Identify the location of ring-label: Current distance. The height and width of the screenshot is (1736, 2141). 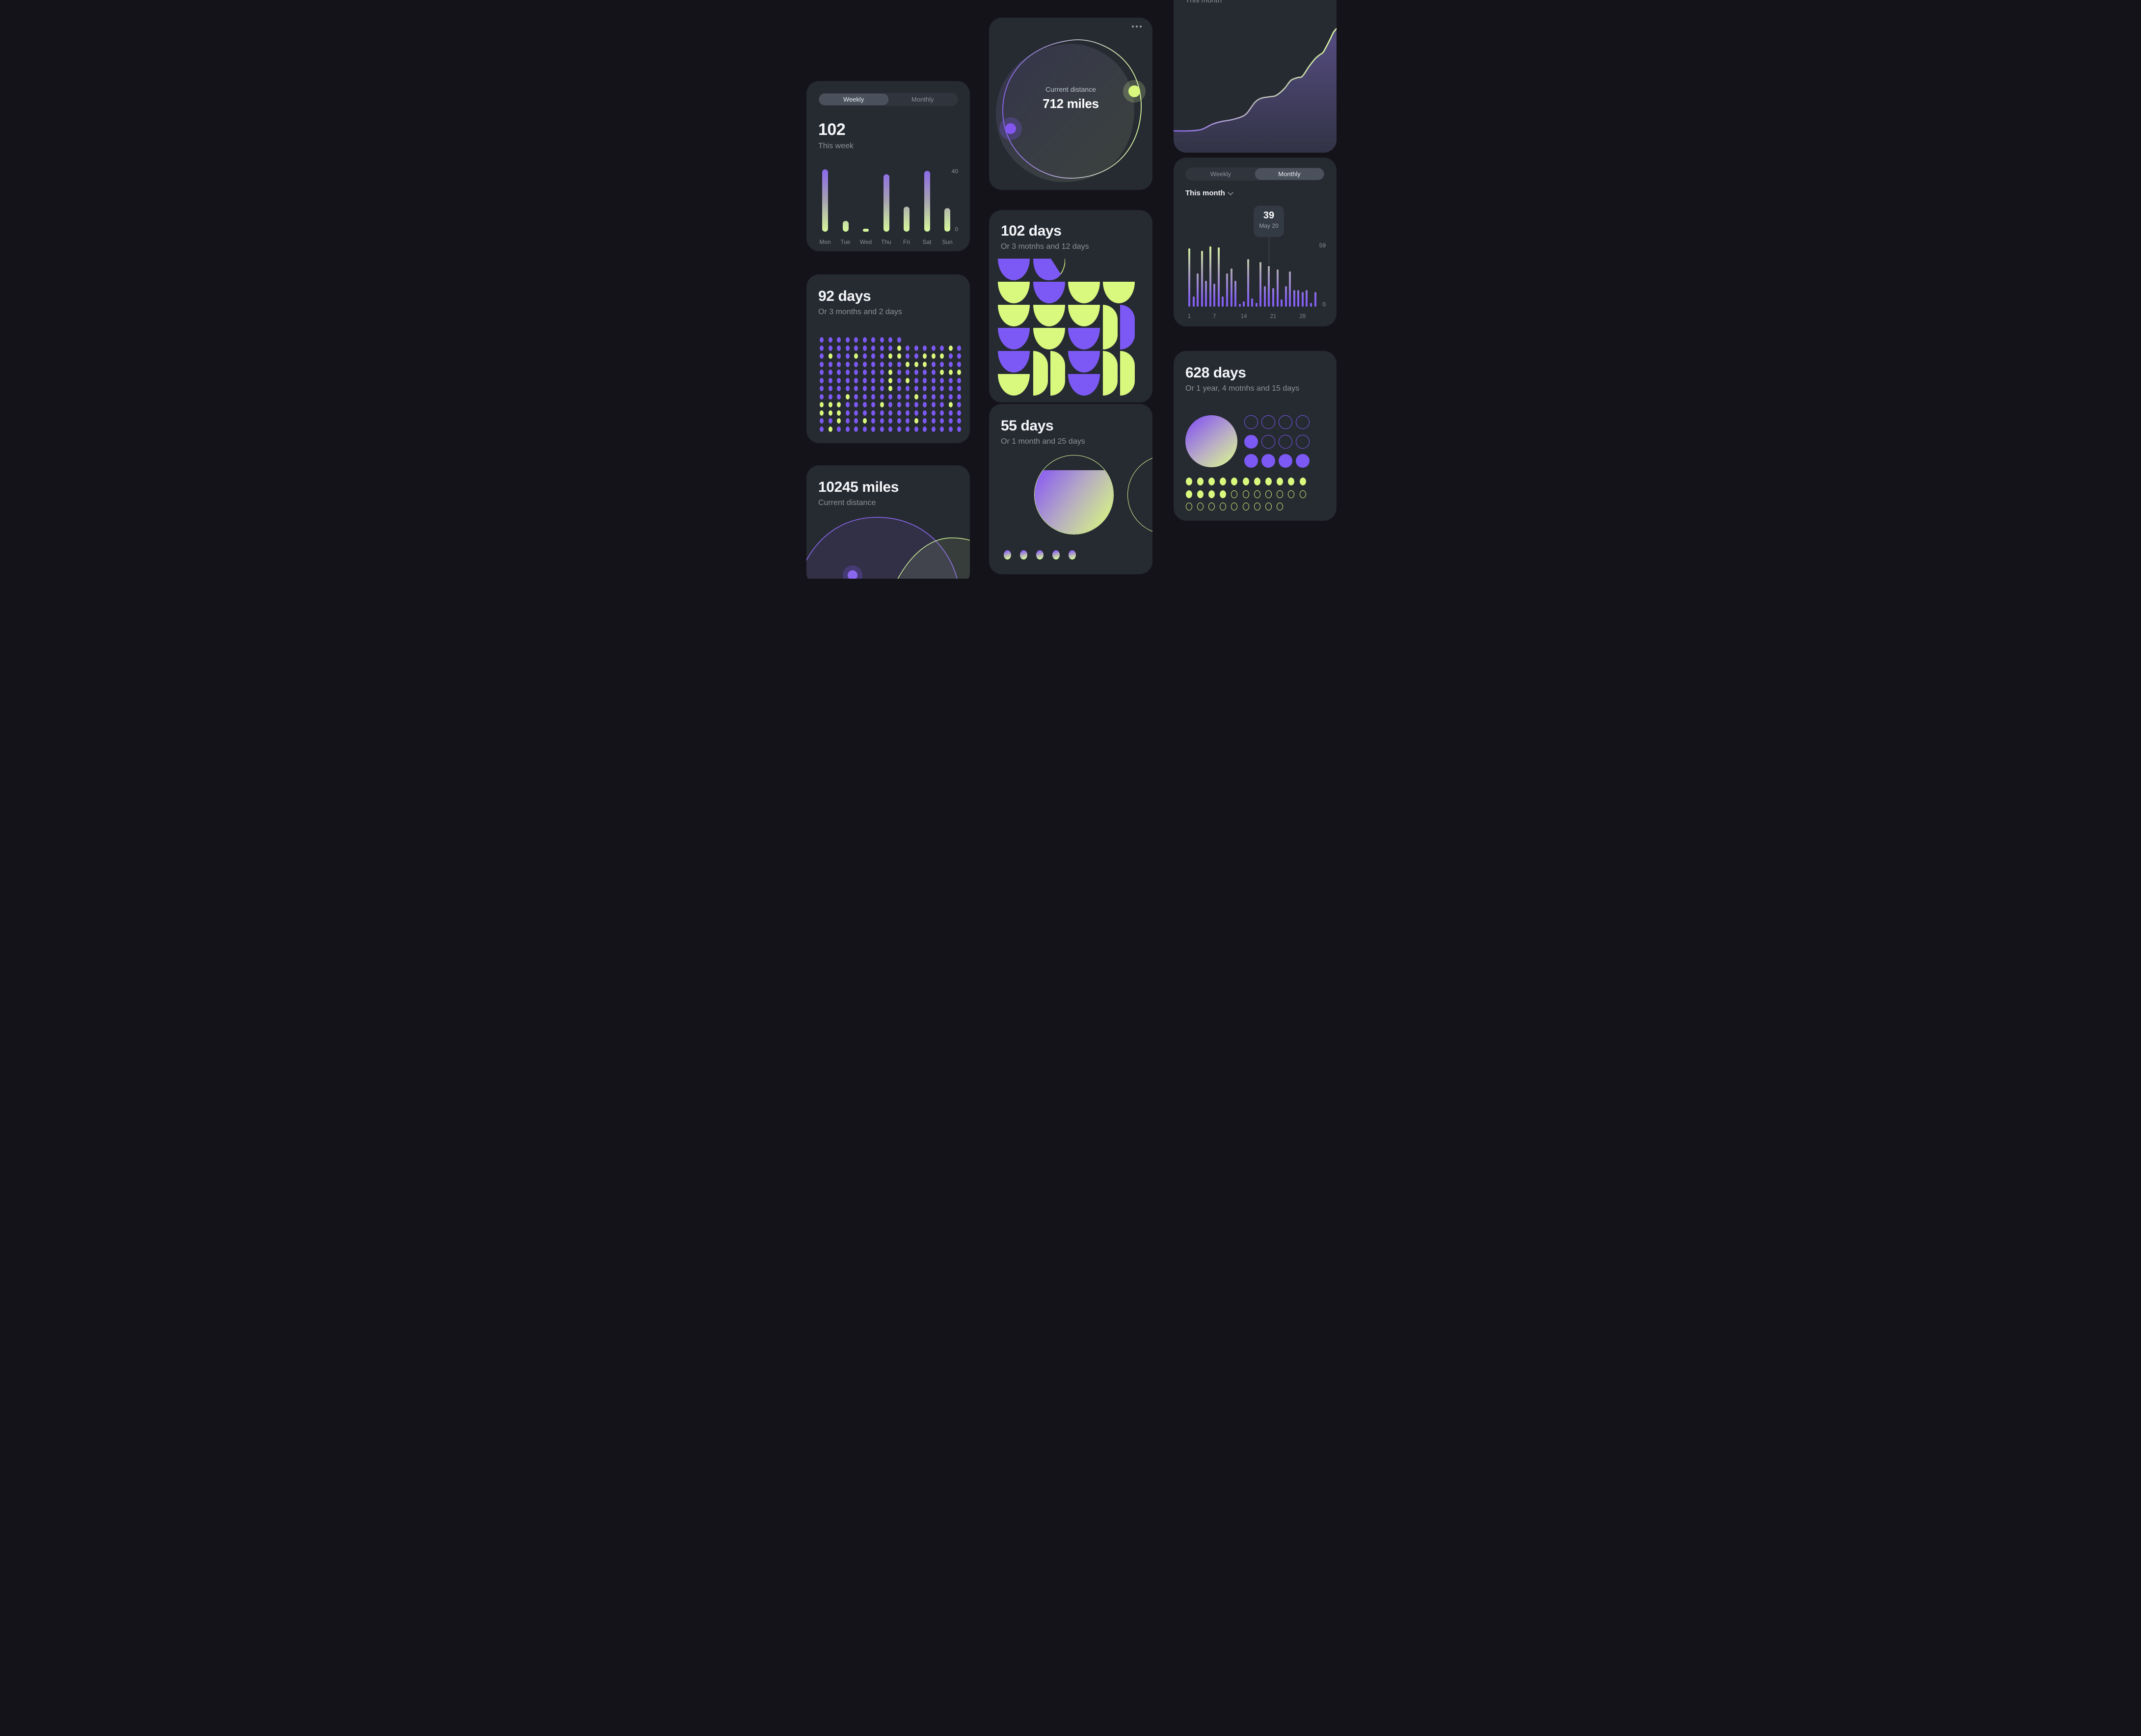
(1070, 89).